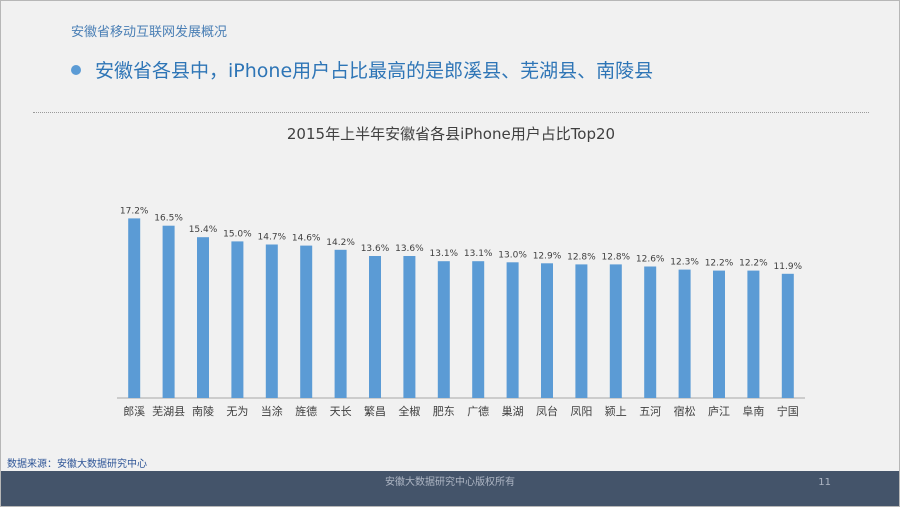 Image resolution: width=900 pixels, height=507 pixels. What do you see at coordinates (203, 411) in the screenshot?
I see `category-label-2: 南陵` at bounding box center [203, 411].